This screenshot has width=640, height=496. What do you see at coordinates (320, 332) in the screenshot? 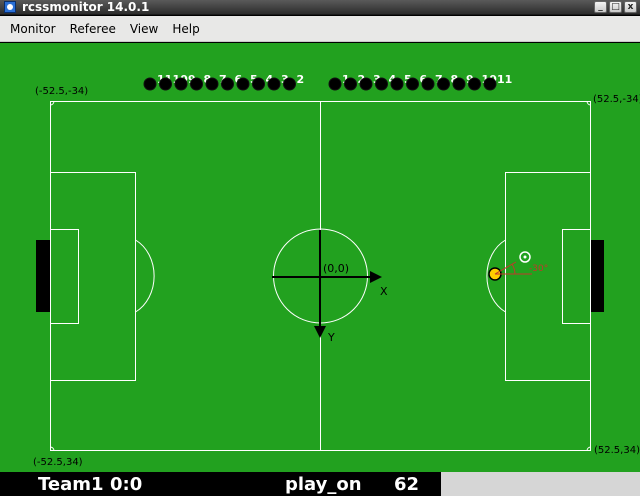
I see `y-axis-arrow` at bounding box center [320, 332].